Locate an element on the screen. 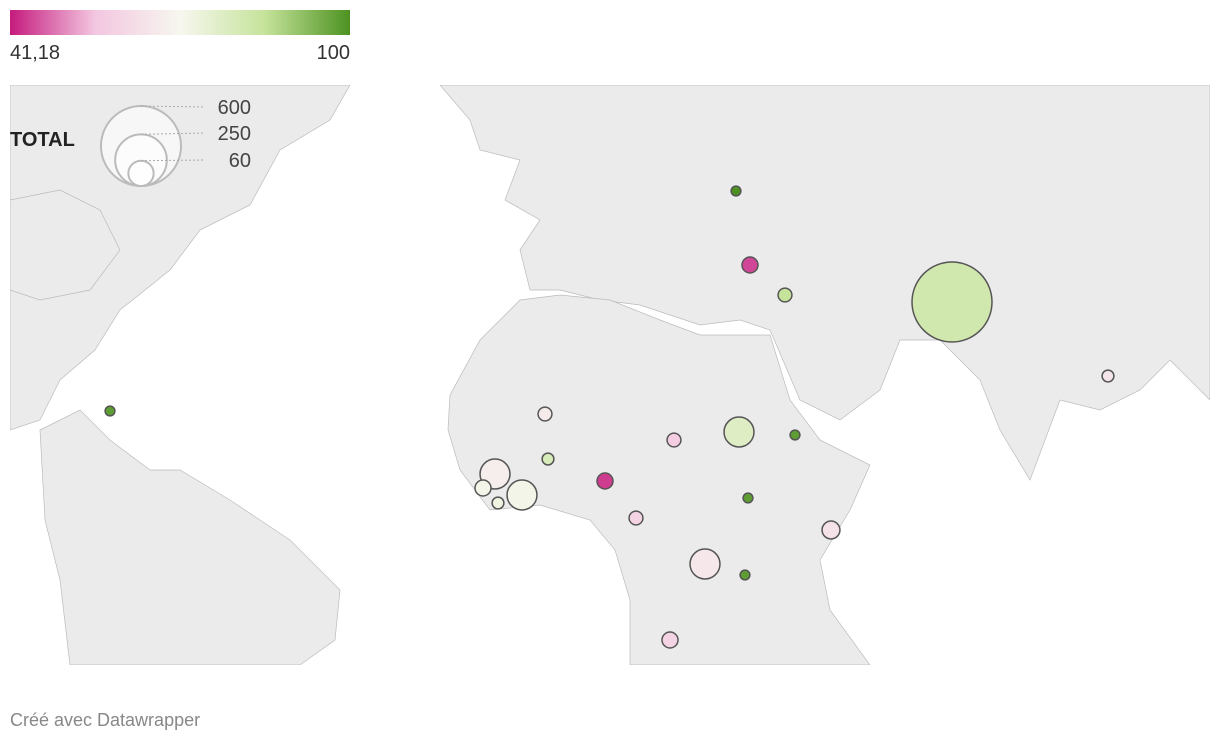 This screenshot has height=746, width=1220. size-legend-title: TOTAL is located at coordinates (42, 140).